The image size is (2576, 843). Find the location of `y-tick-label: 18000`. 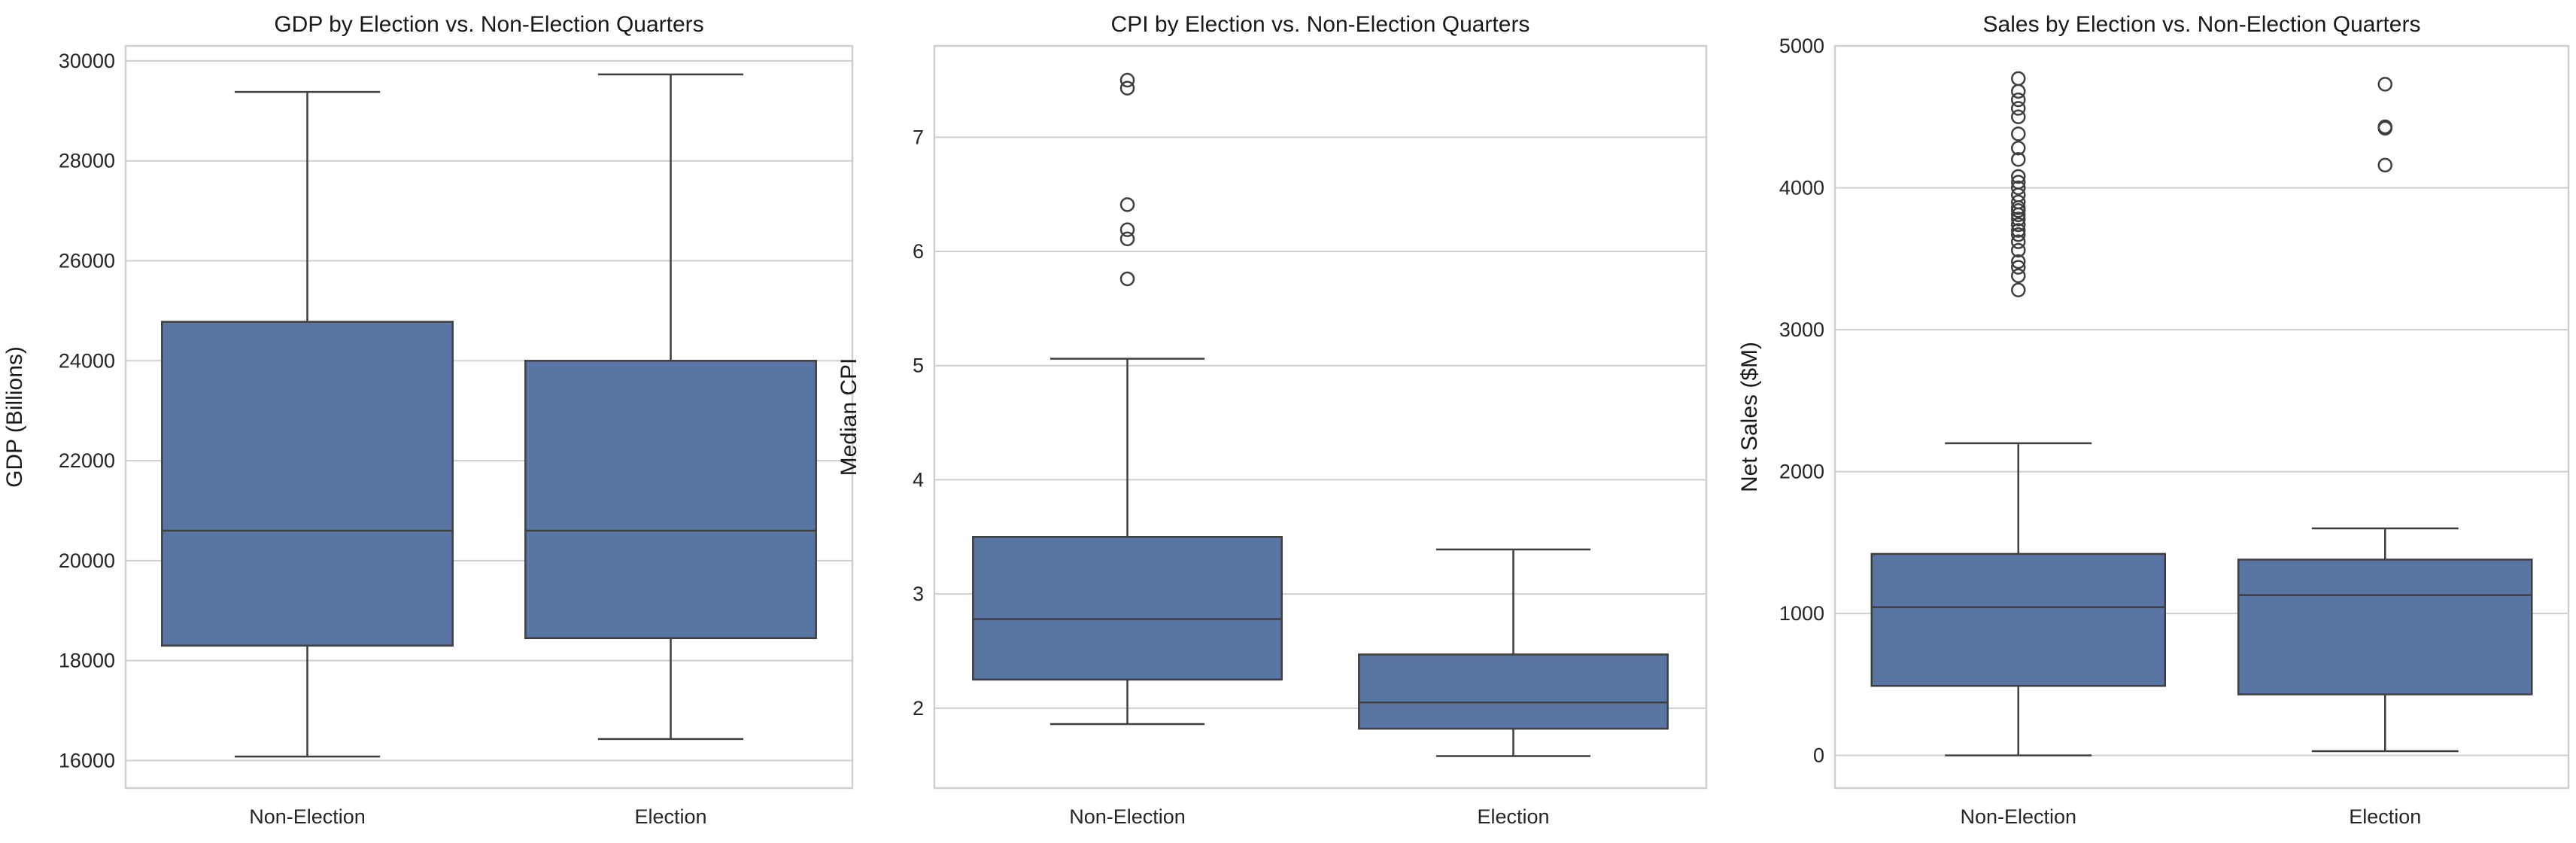

y-tick-label: 18000 is located at coordinates (87, 661).